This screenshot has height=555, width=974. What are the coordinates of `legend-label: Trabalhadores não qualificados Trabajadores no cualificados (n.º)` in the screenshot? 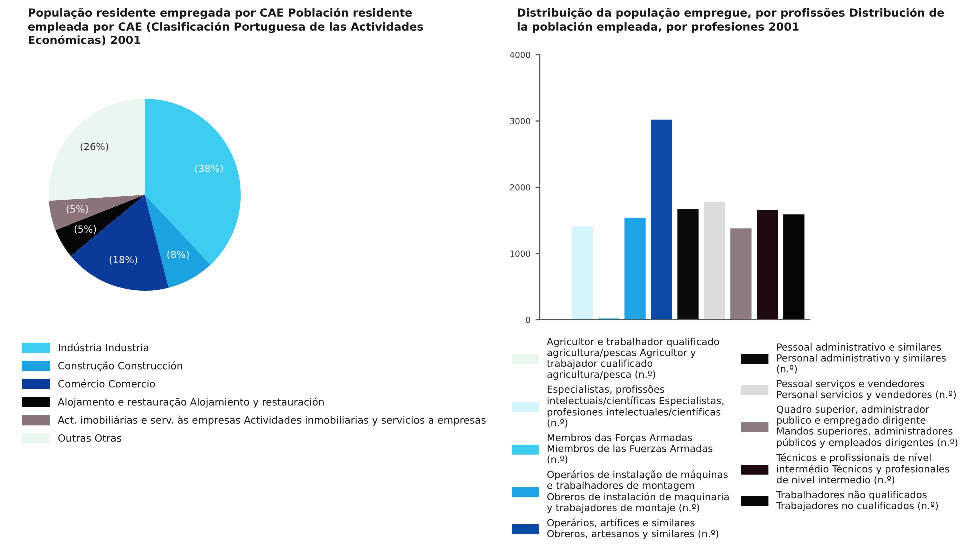 It's located at (857, 501).